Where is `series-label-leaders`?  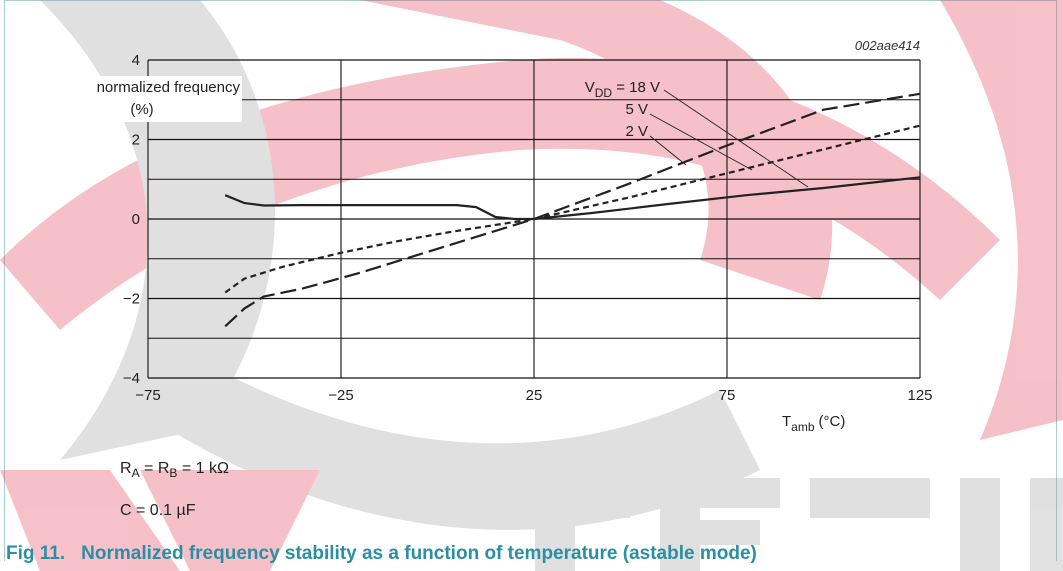
series-label-leaders is located at coordinates (729, 138).